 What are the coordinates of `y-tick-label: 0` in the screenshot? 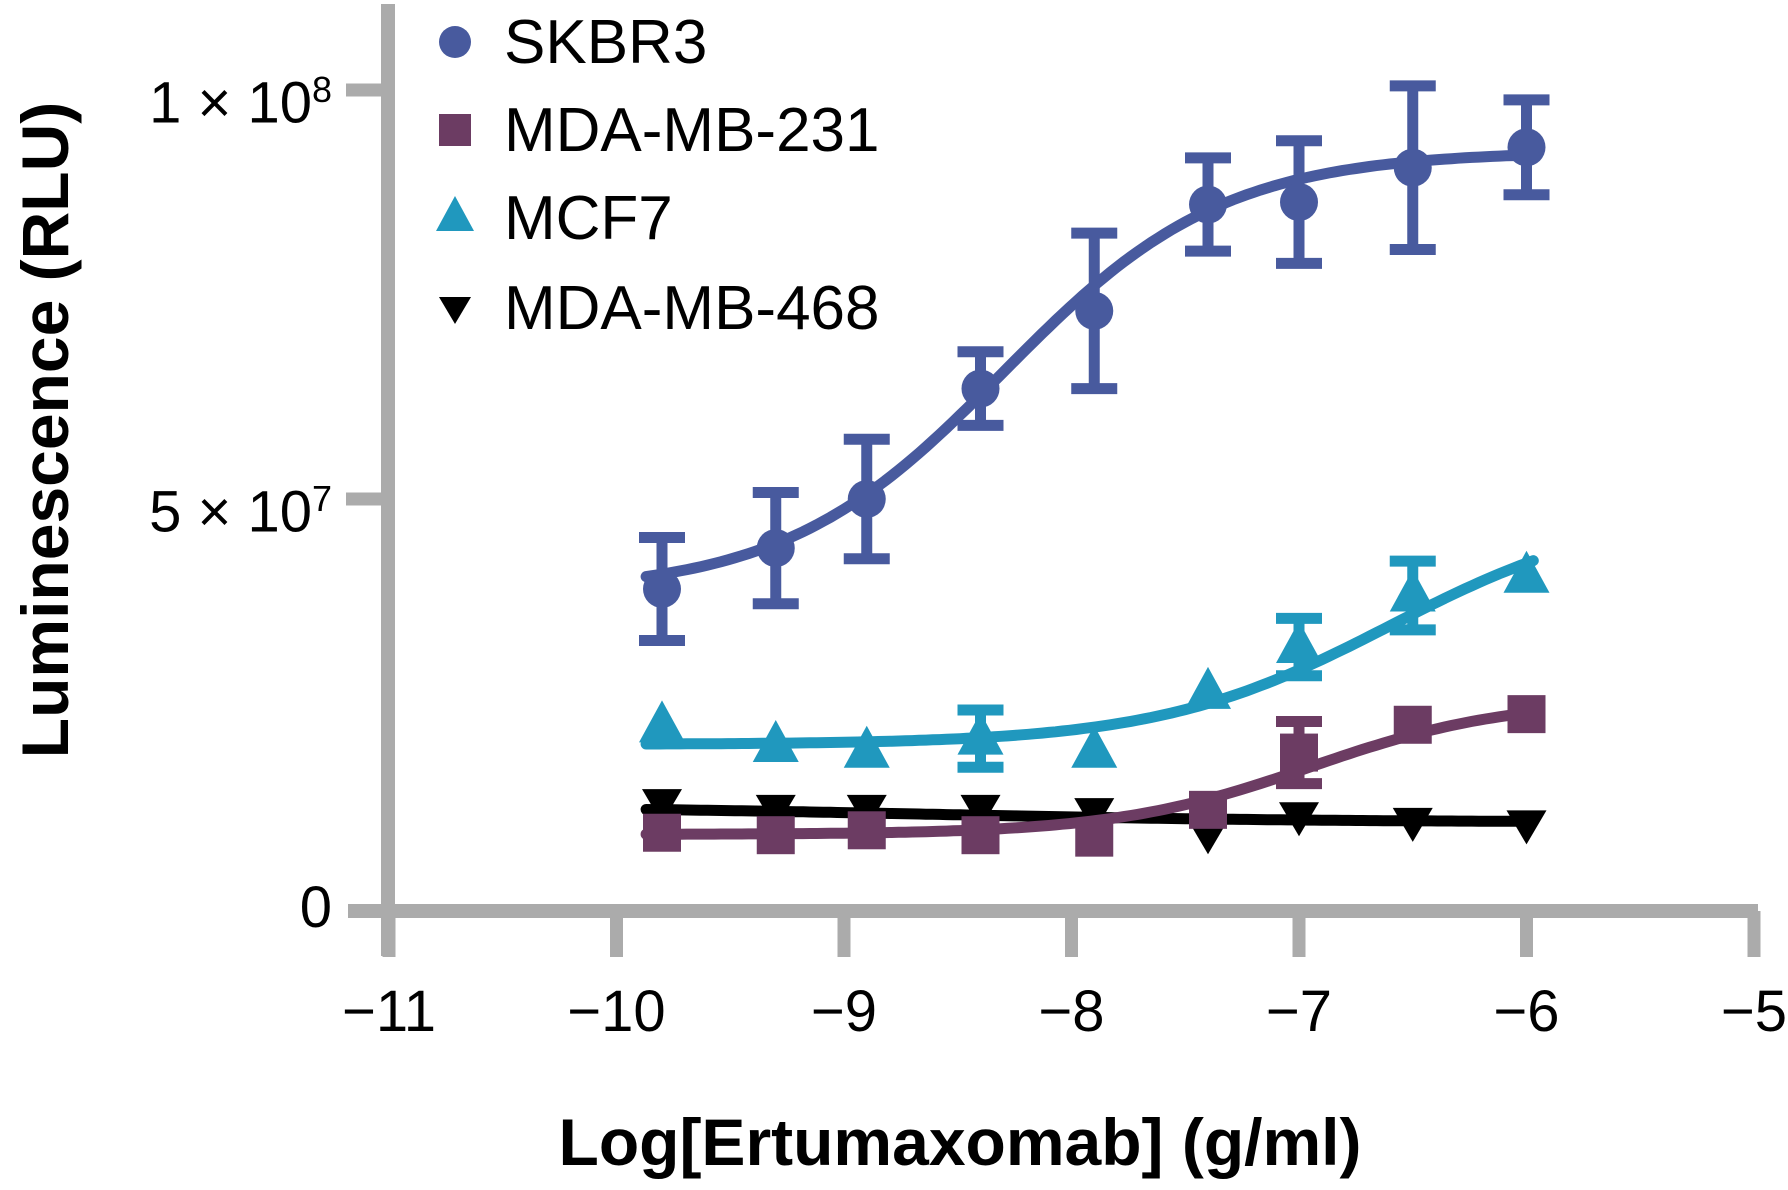 It's located at (166, 908).